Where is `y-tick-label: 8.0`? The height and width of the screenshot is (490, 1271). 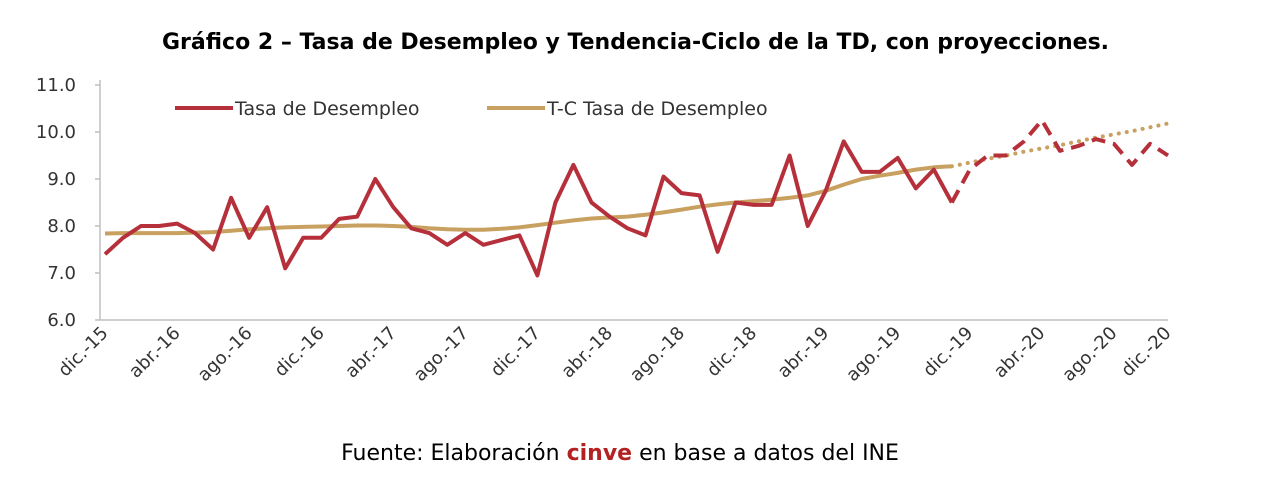 y-tick-label: 8.0 is located at coordinates (61, 226).